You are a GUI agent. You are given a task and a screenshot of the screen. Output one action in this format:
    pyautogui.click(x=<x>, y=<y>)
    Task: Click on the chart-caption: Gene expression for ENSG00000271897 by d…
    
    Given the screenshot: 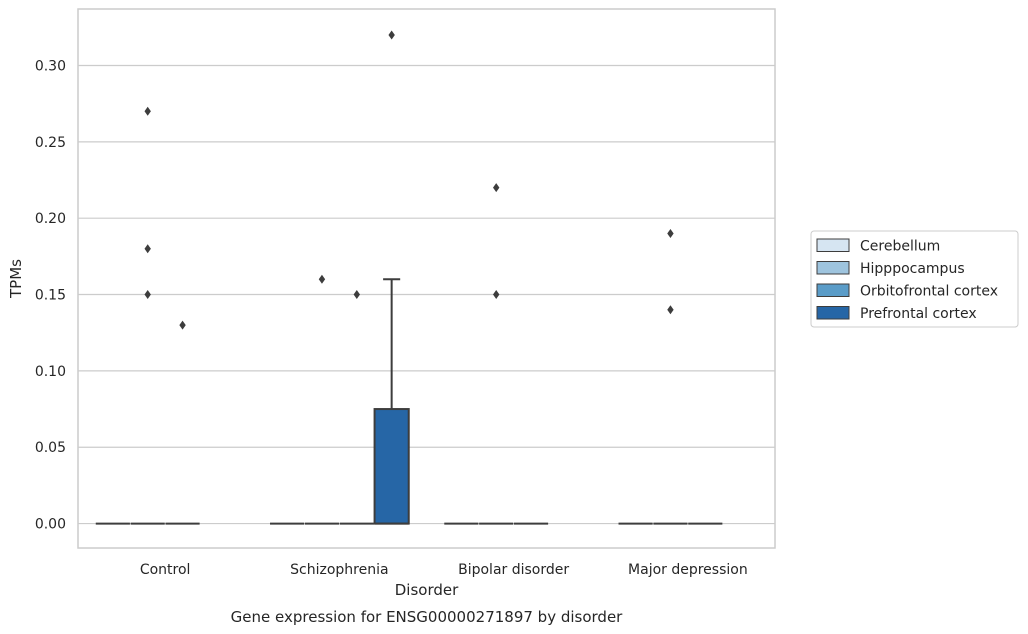 What is the action you would take?
    pyautogui.click(x=427, y=617)
    